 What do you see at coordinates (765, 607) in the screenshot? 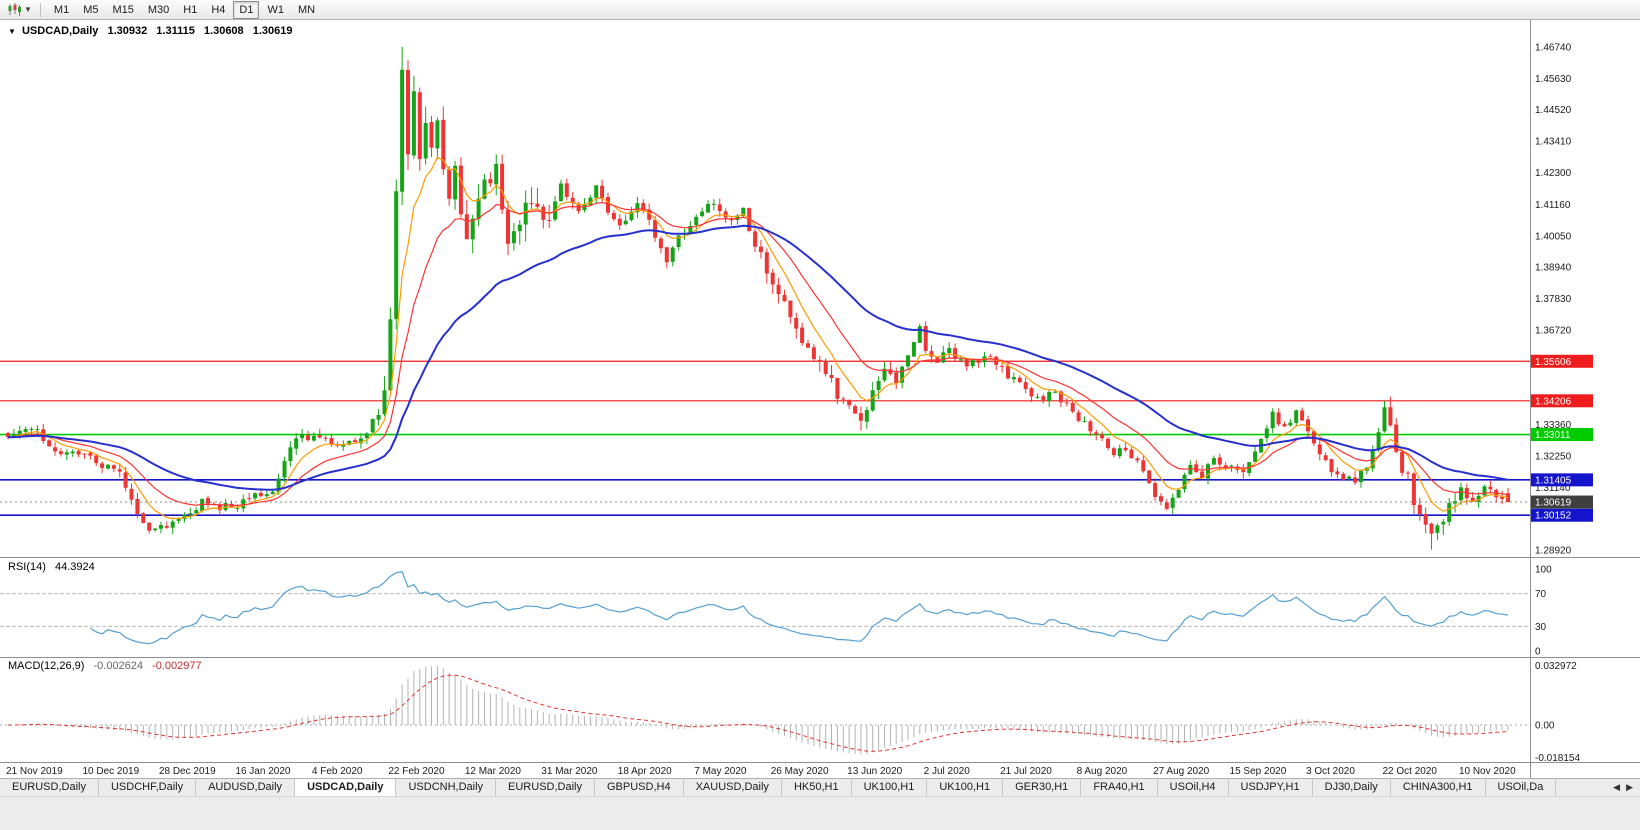
I see `rsi-panel` at bounding box center [765, 607].